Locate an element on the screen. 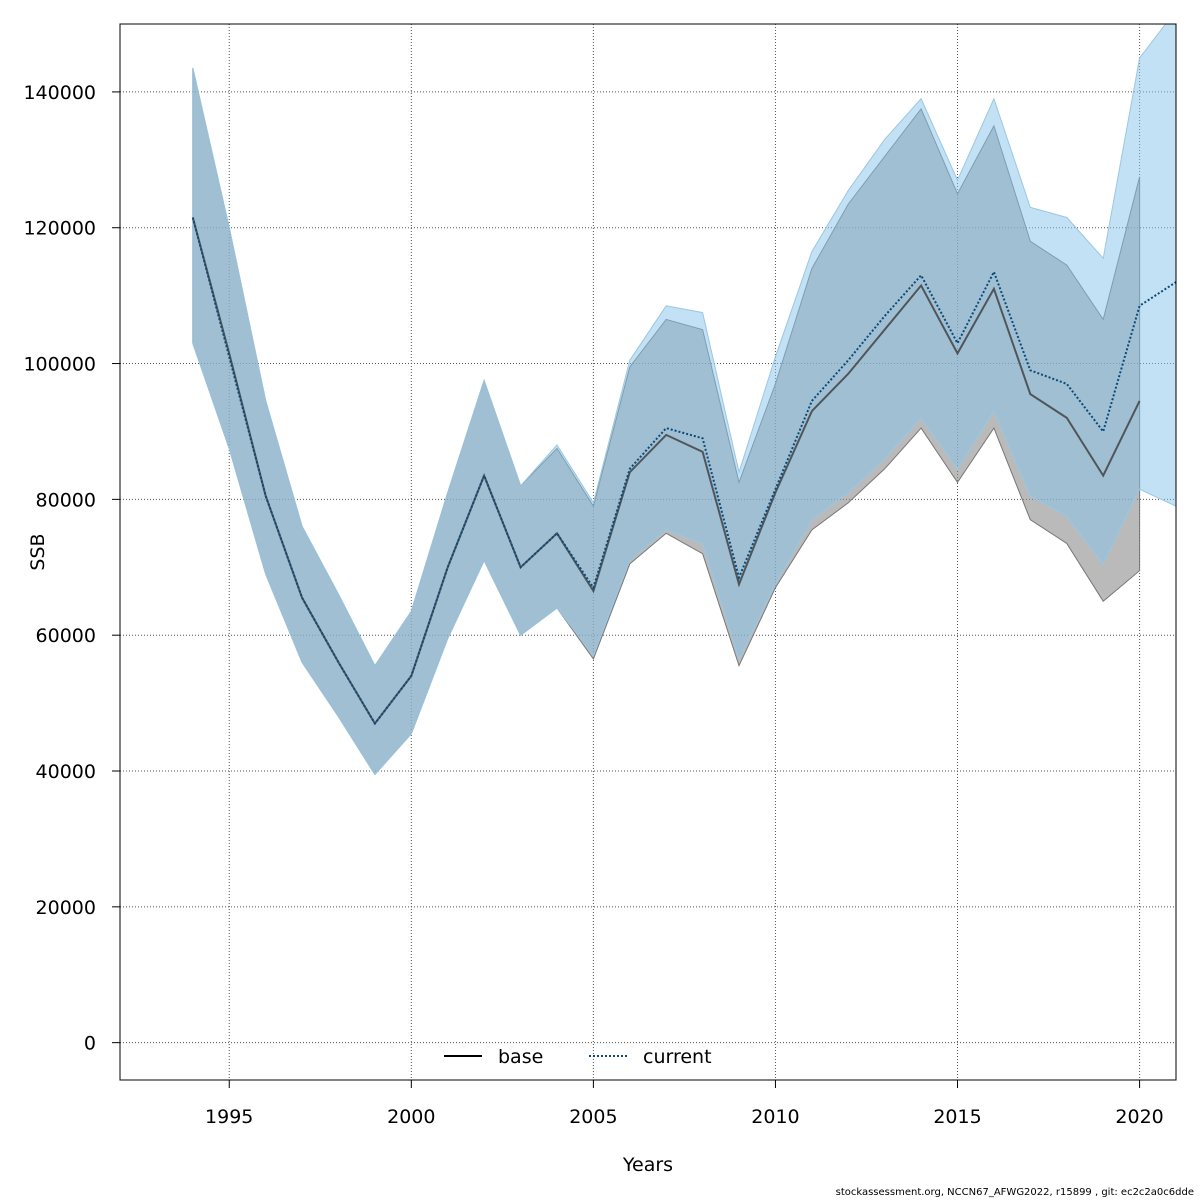 The width and height of the screenshot is (1200, 1200). x-tick-label: 2010 is located at coordinates (775, 1117).